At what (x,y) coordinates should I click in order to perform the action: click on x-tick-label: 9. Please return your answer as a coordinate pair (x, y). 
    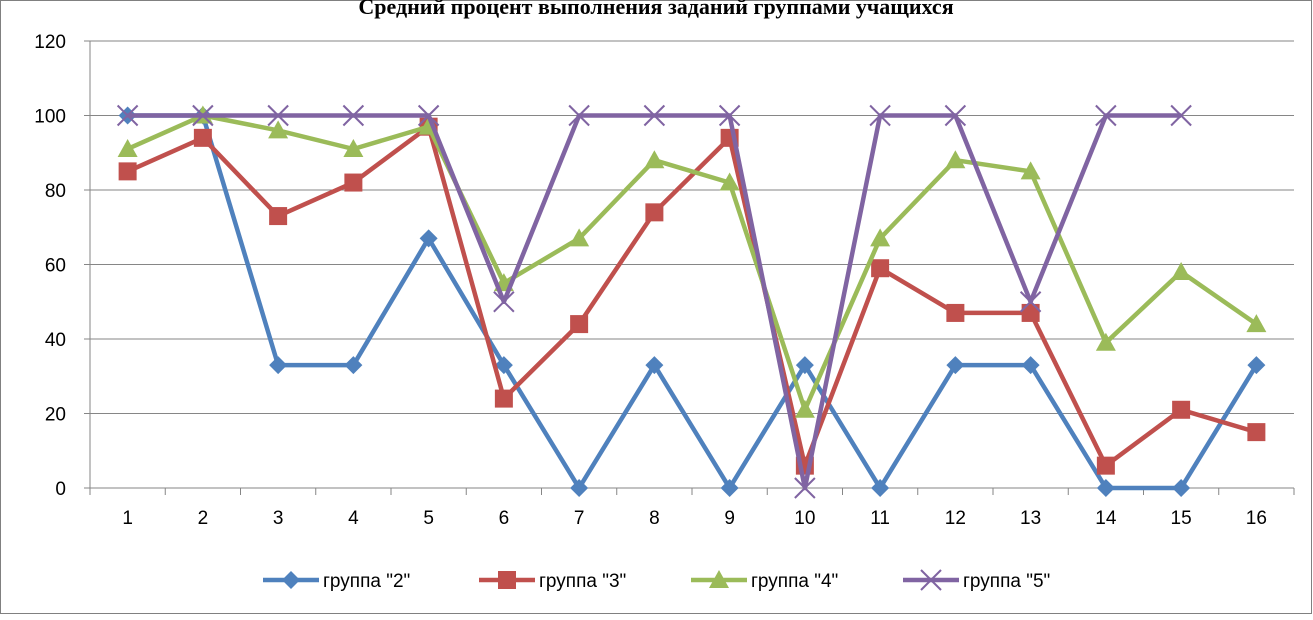
    Looking at the image, I should click on (729, 518).